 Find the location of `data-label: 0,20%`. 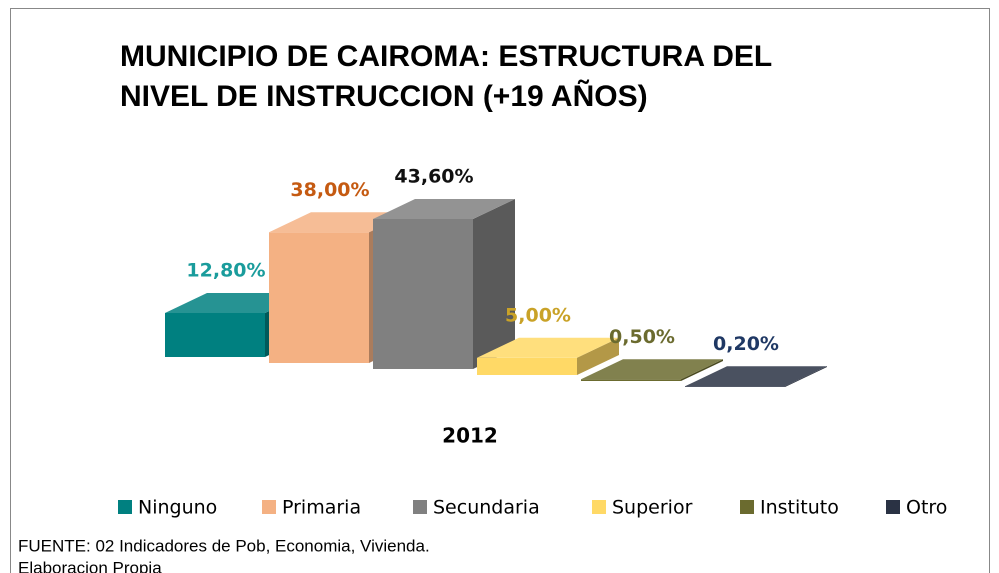

data-label: 0,20% is located at coordinates (746, 344).